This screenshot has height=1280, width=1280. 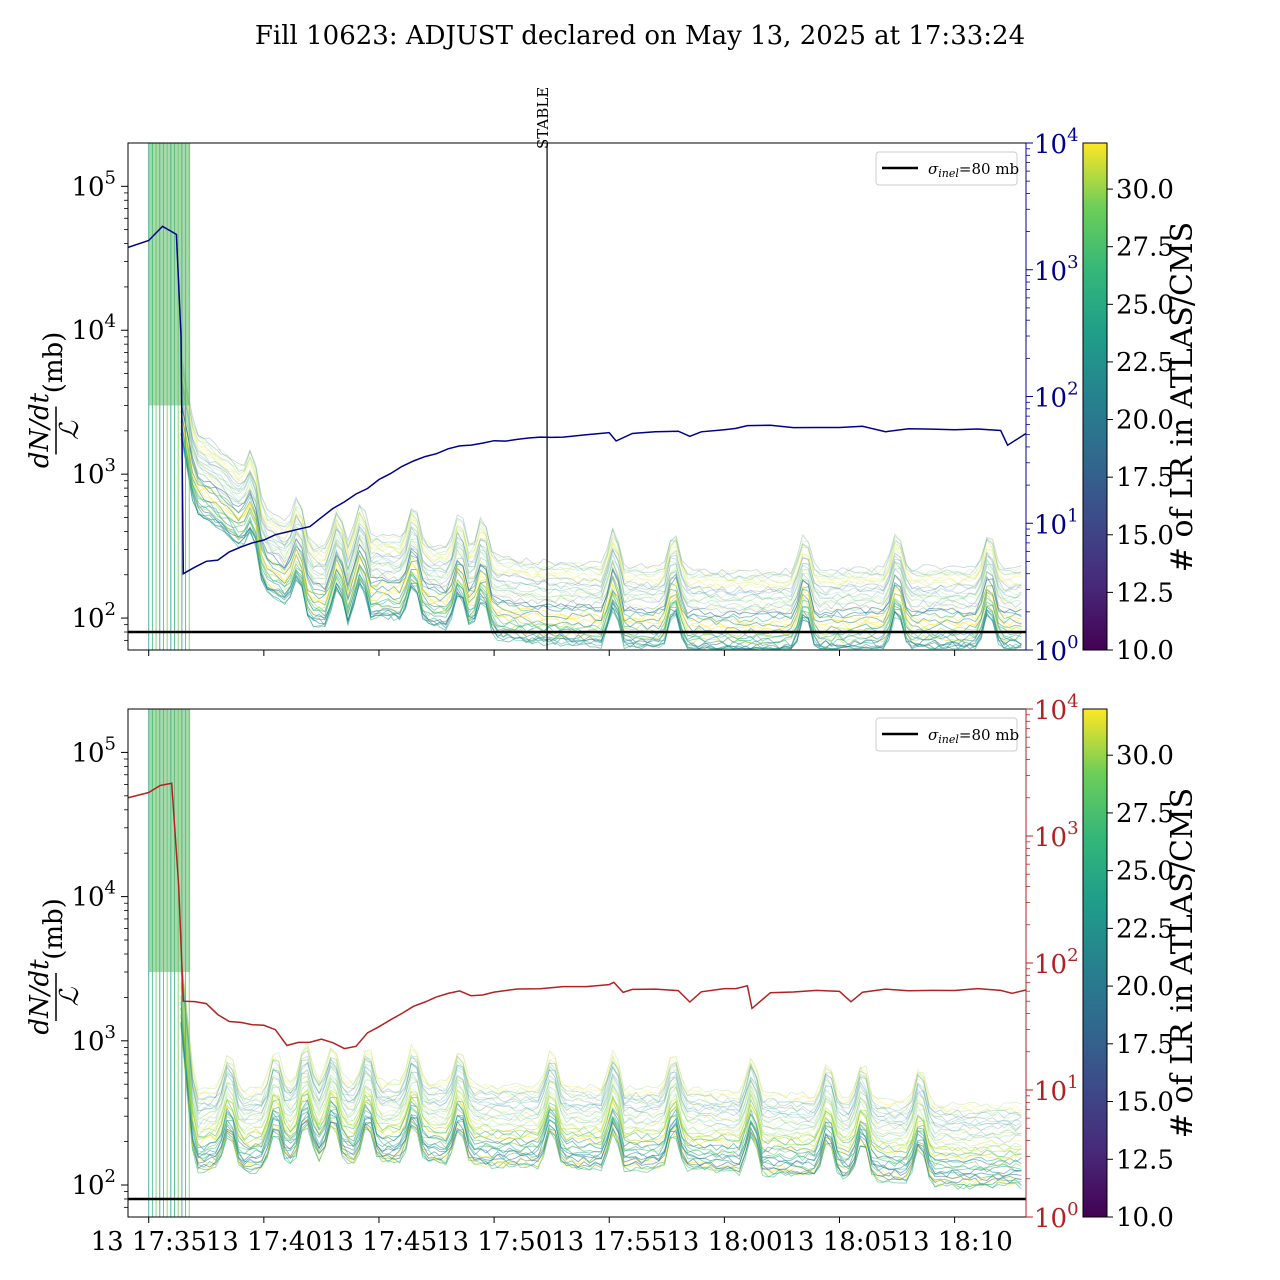 What do you see at coordinates (543, 118) in the screenshot?
I see `stable-marker-label: STABLE` at bounding box center [543, 118].